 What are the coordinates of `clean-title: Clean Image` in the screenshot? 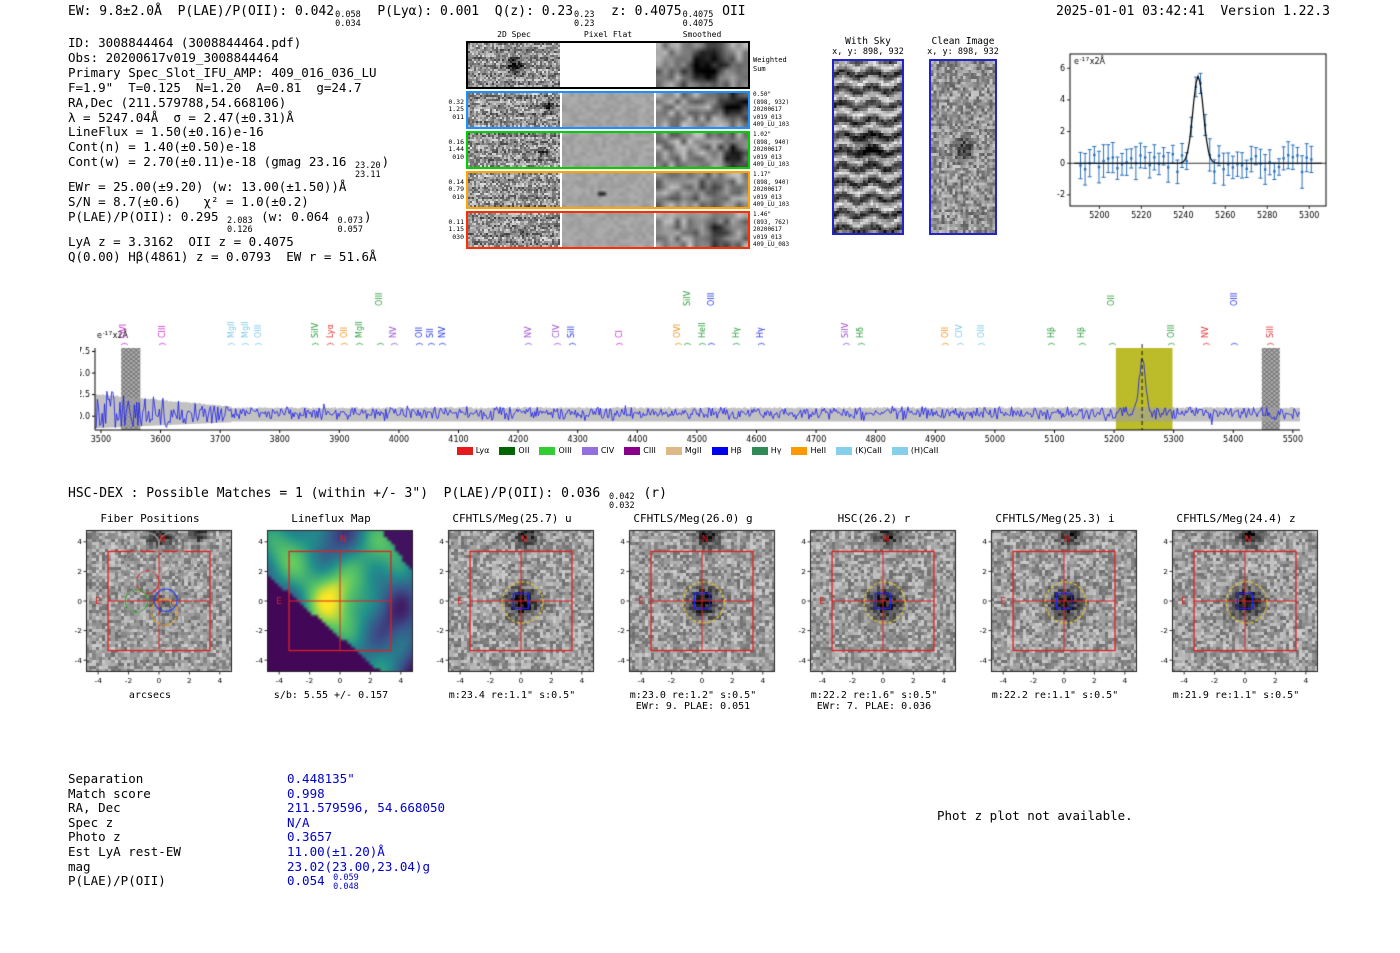 It's located at (963, 41).